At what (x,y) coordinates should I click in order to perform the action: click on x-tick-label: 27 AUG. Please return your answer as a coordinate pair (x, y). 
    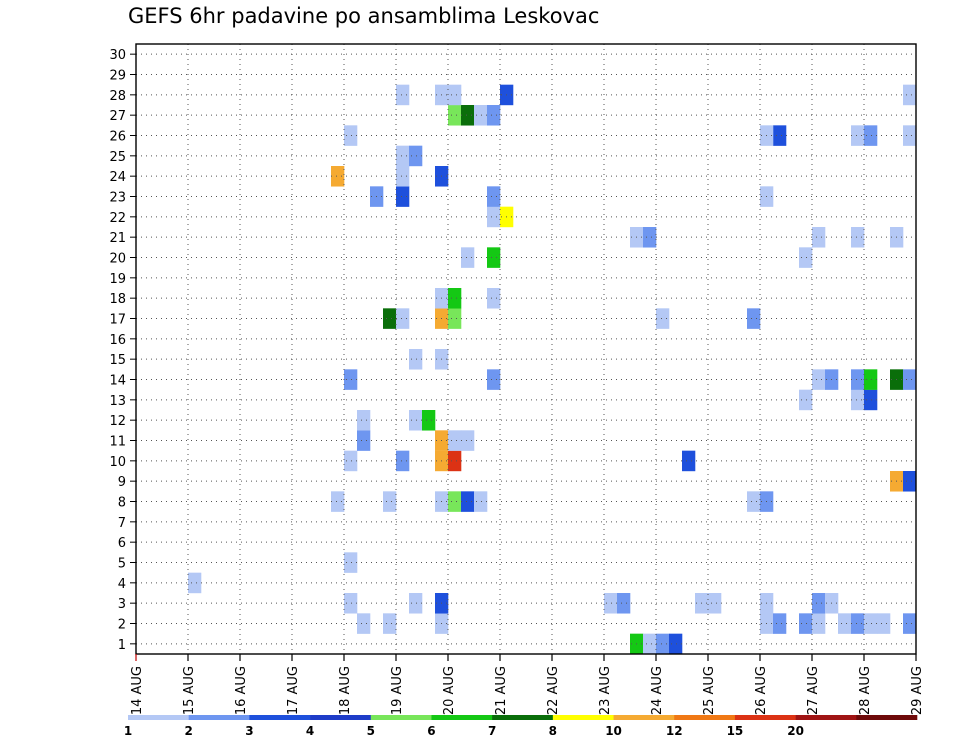
    Looking at the image, I should click on (813, 690).